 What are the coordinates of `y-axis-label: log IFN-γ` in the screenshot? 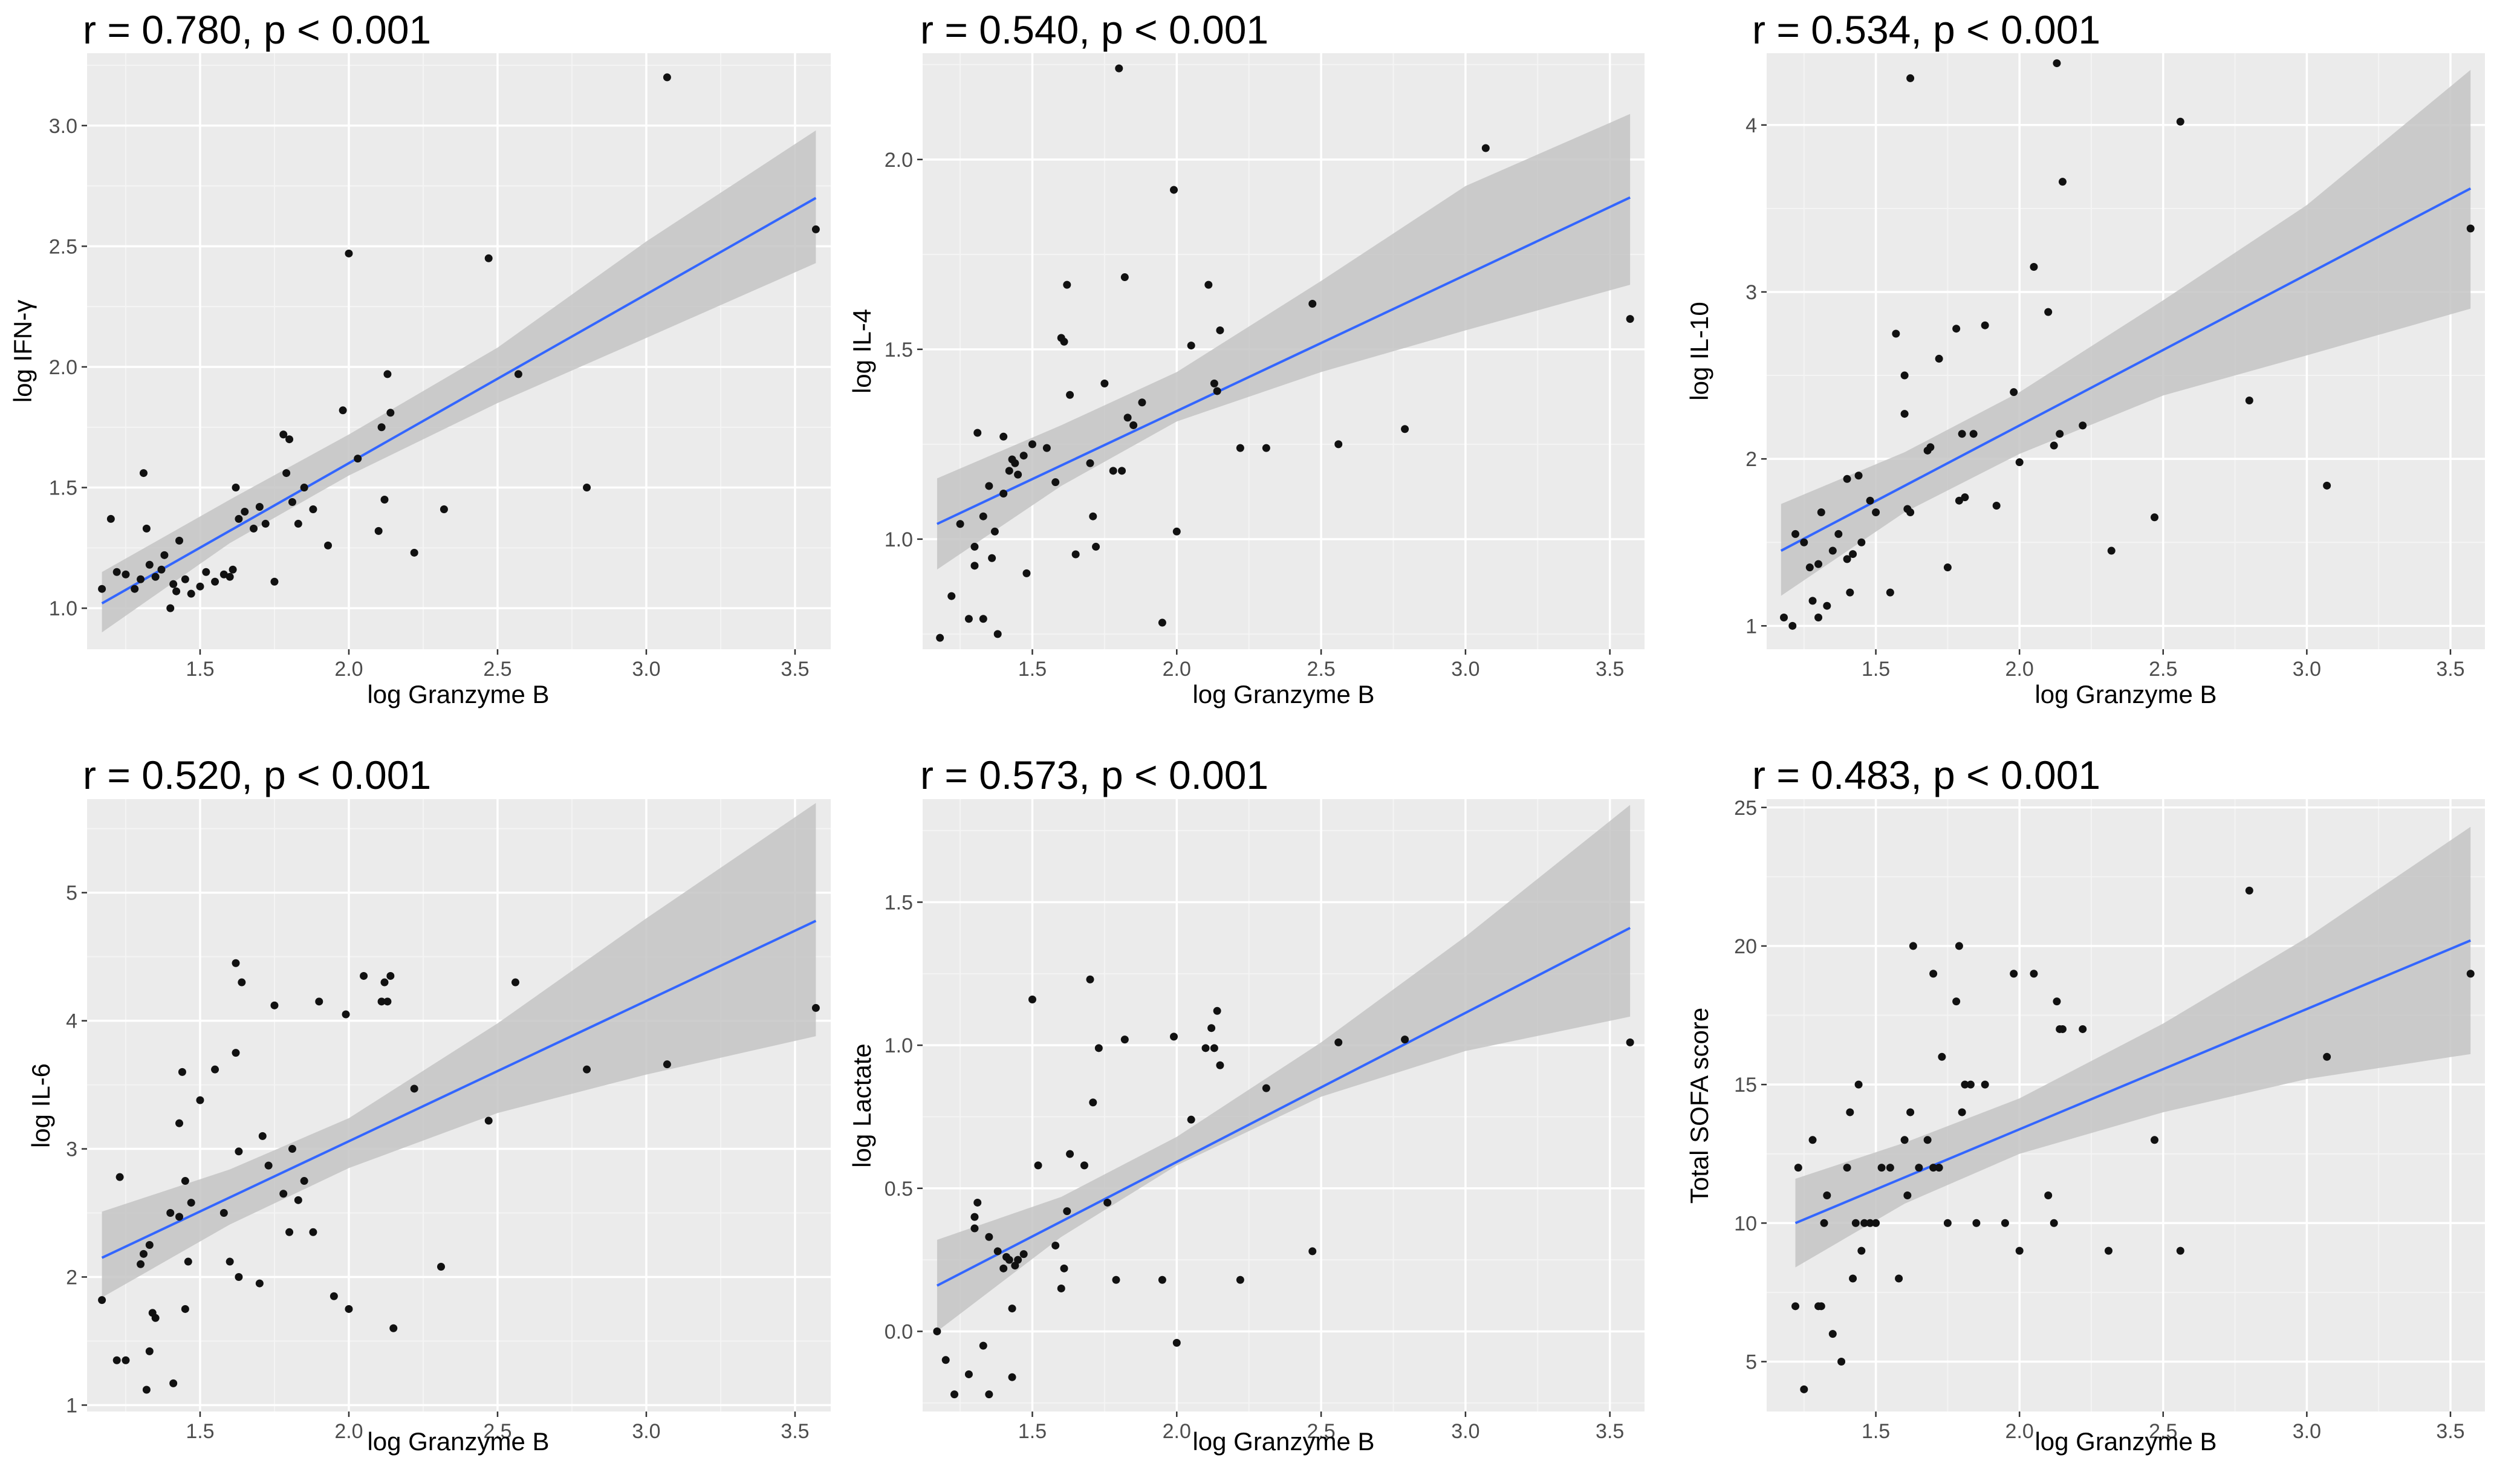 It's located at (22, 351).